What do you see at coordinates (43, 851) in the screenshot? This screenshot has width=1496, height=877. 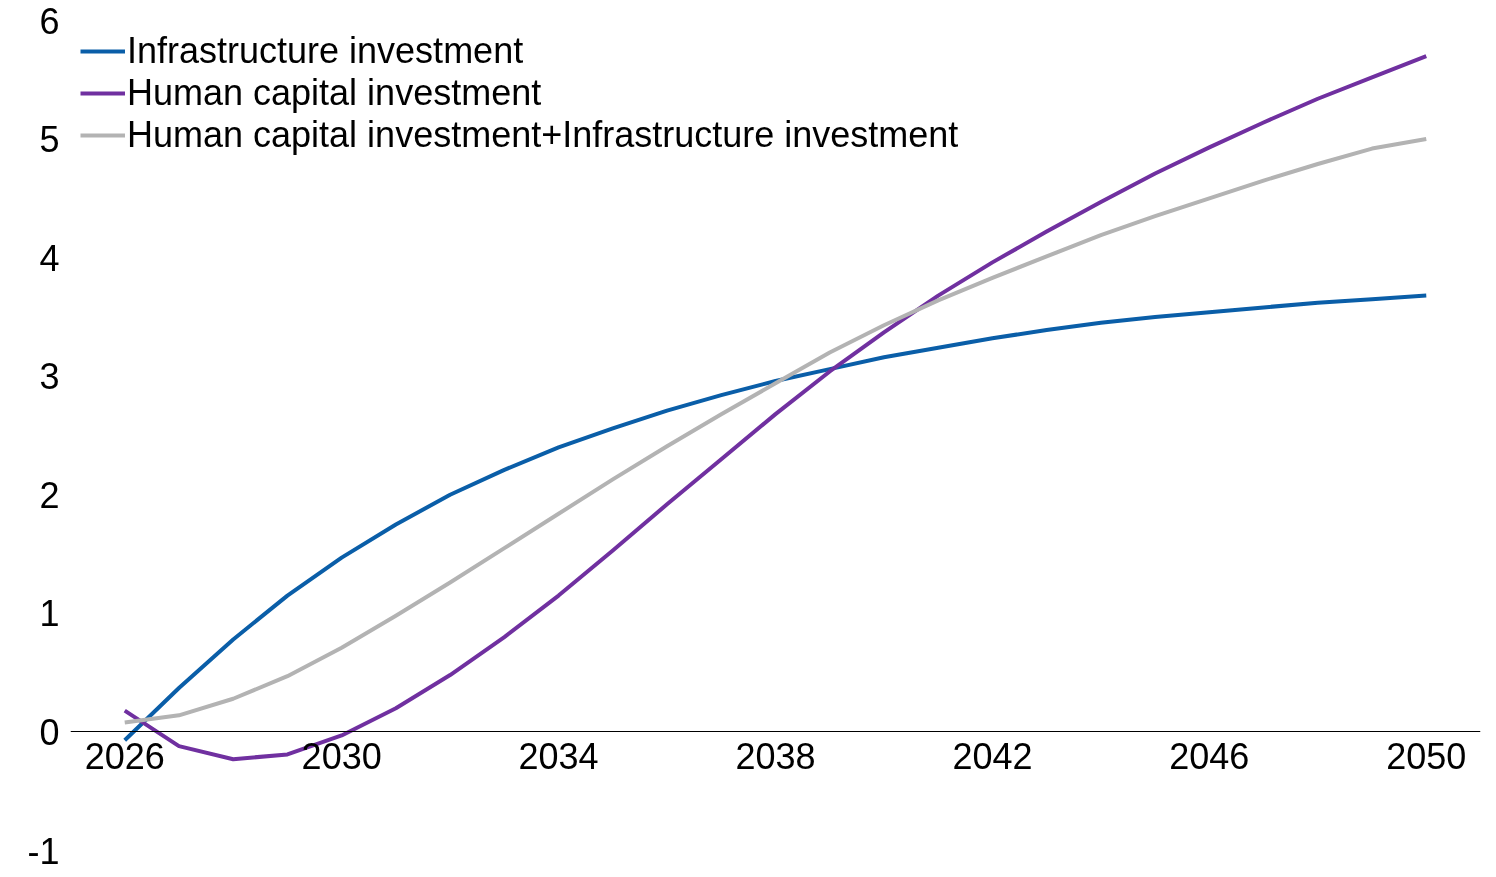 I see `y-tick-label: -1` at bounding box center [43, 851].